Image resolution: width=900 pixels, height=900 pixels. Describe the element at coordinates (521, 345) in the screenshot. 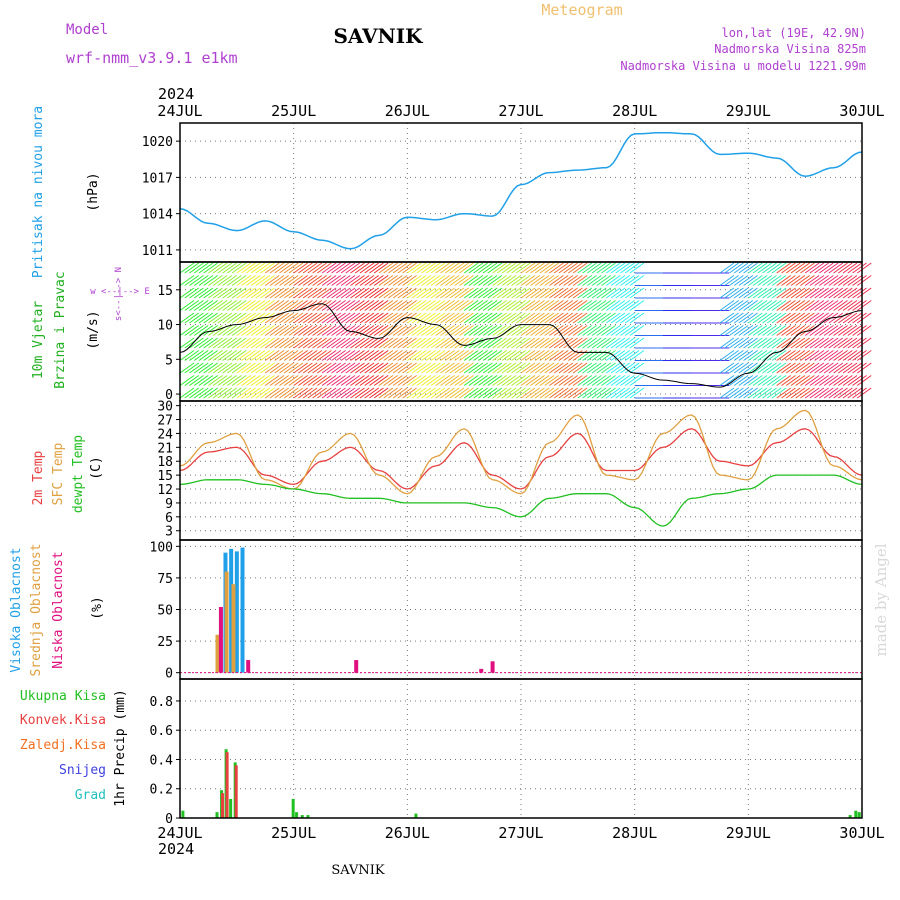

I see `wind-speed-line` at that location.